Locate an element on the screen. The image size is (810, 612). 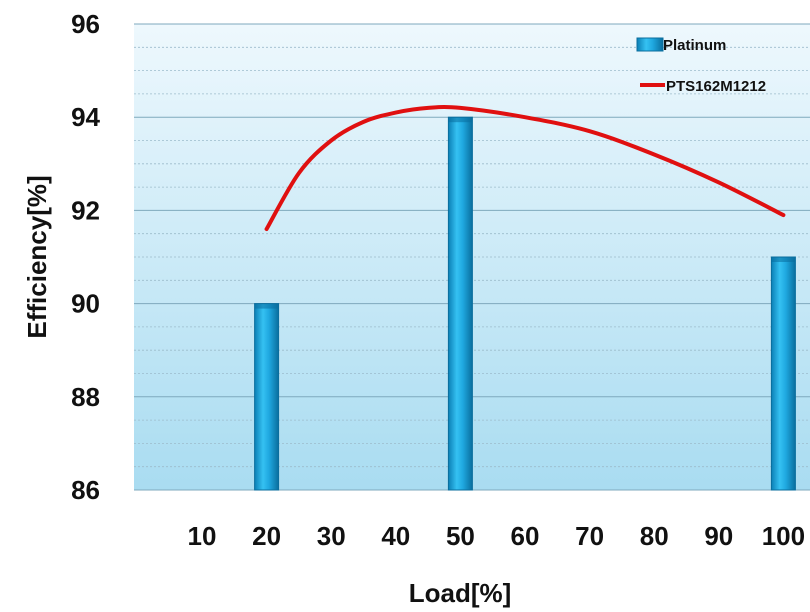
y-tick-label: 88 is located at coordinates (85, 397).